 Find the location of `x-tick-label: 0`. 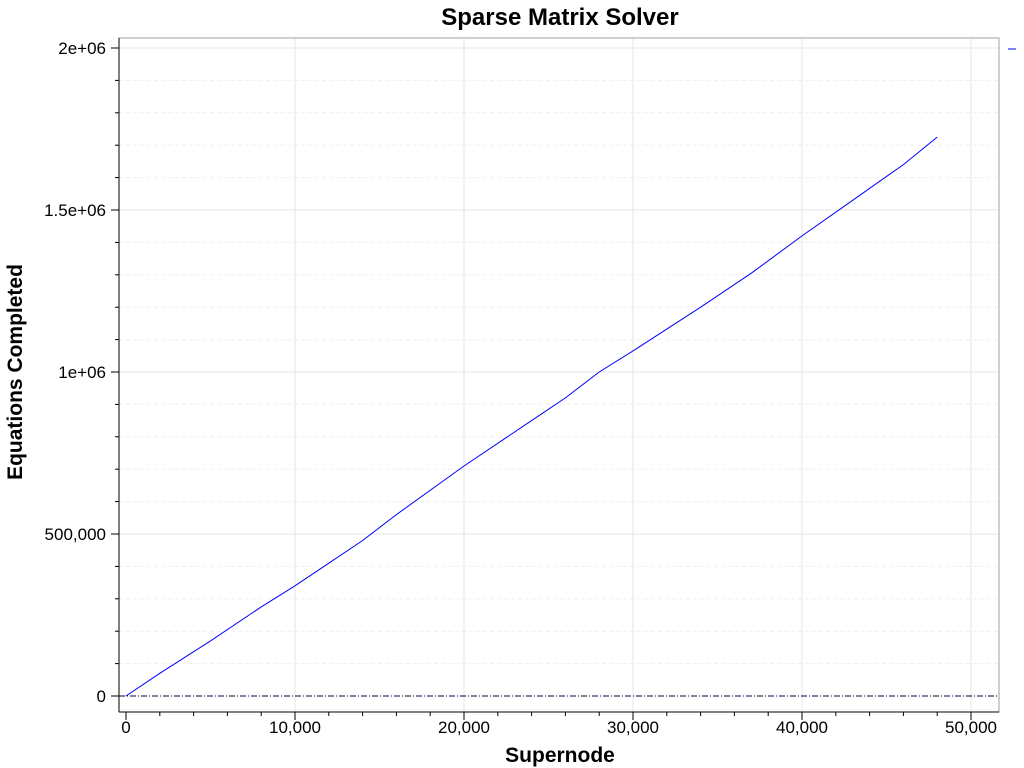

x-tick-label: 0 is located at coordinates (125, 727).